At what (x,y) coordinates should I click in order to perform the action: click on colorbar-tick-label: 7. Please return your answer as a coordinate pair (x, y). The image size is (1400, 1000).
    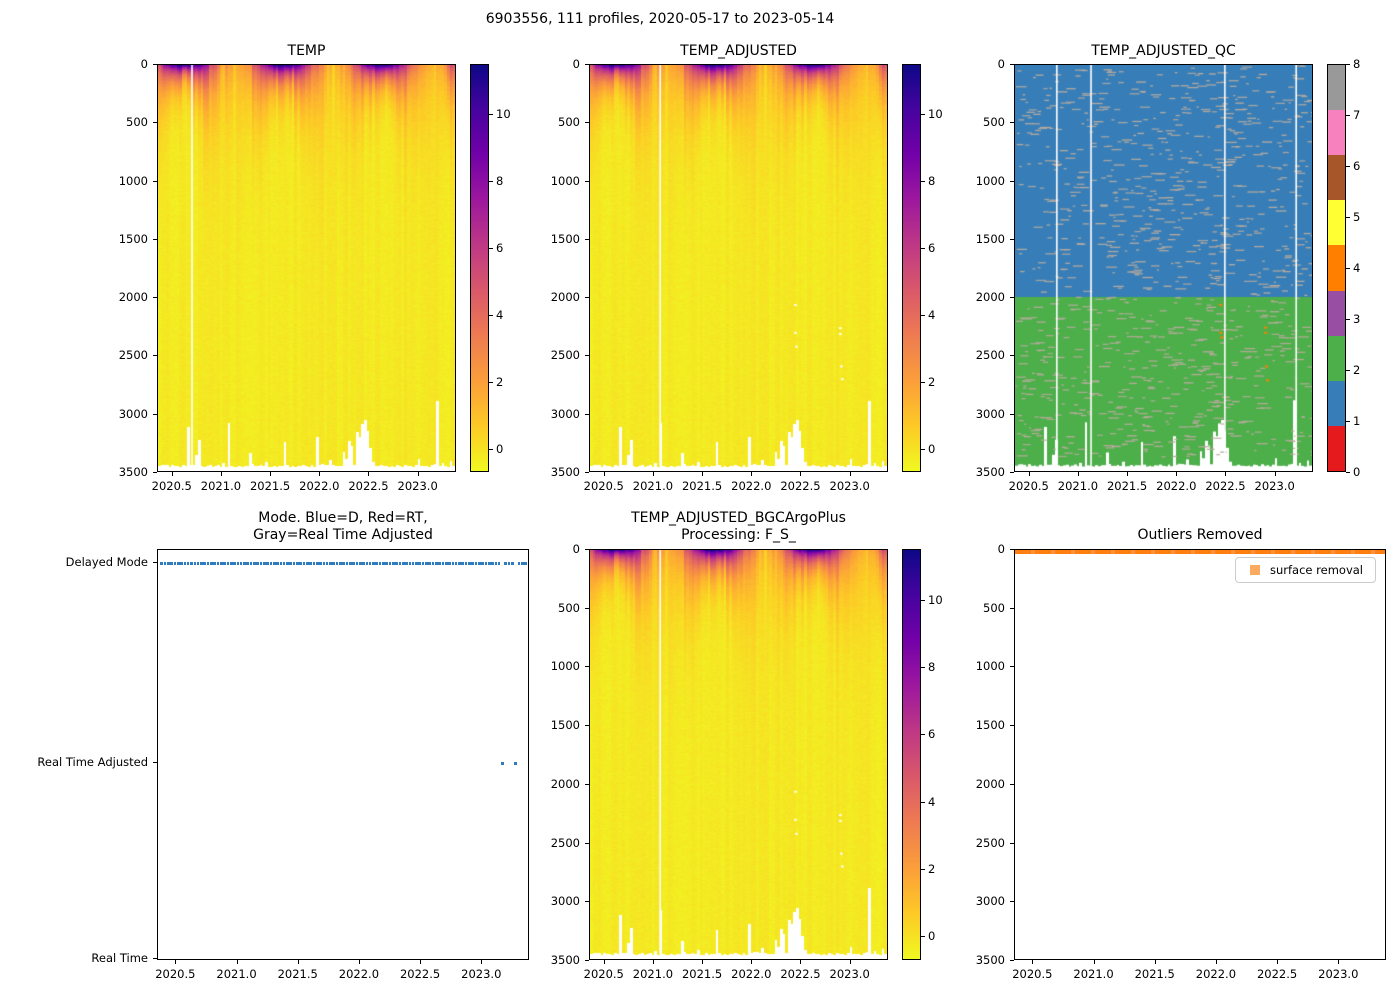
    Looking at the image, I should click on (1357, 115).